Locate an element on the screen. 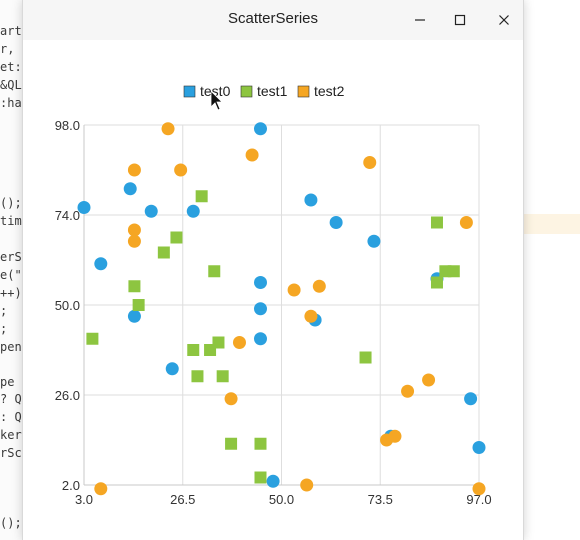 The height and width of the screenshot is (540, 580). background-code-line: pe s is located at coordinates (14, 382).